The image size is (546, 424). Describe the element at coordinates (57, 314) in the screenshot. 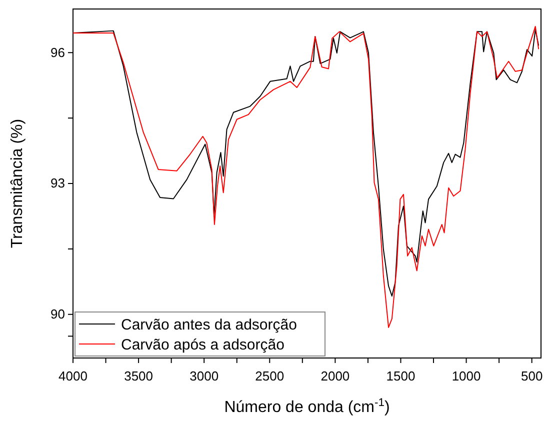

I see `y-tick-label: 90` at that location.